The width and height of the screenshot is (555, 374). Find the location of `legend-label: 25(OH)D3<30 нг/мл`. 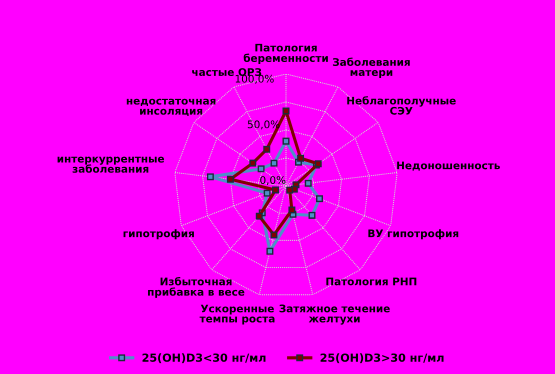

legend-label: 25(OH)D3<30 нг/мл is located at coordinates (204, 358).